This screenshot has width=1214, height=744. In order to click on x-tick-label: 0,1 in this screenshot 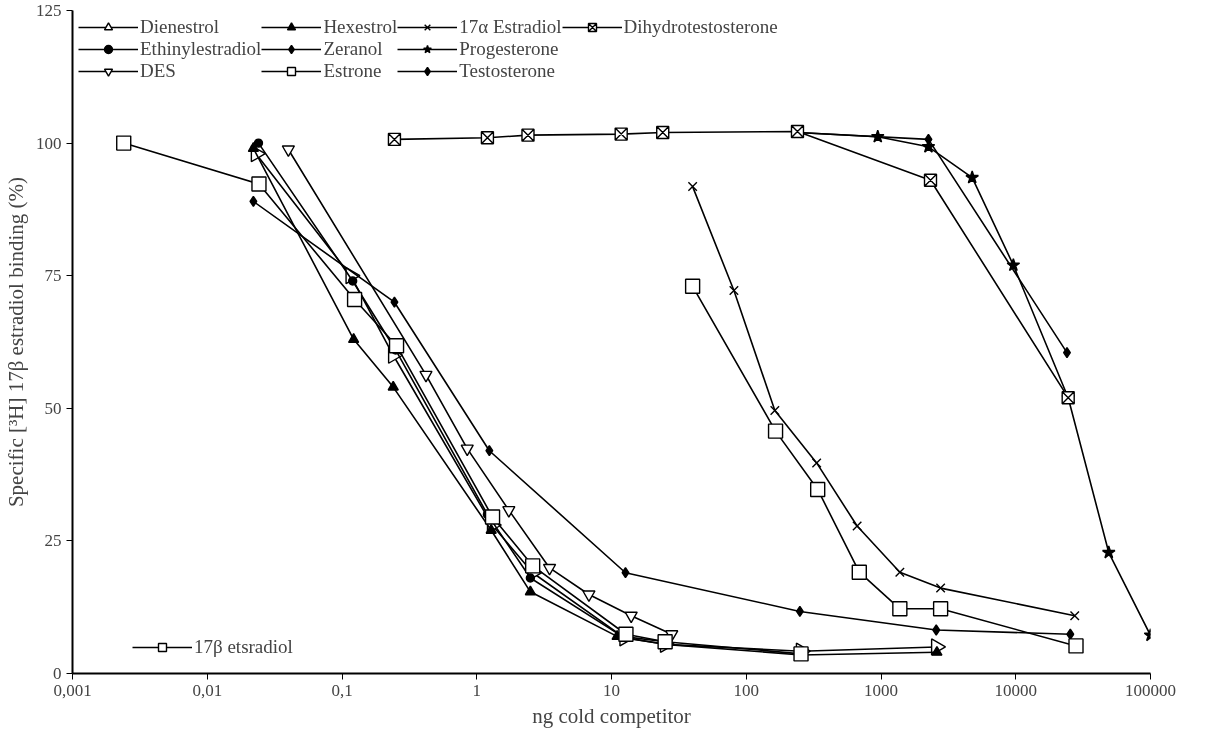, I will do `click(342, 690)`.